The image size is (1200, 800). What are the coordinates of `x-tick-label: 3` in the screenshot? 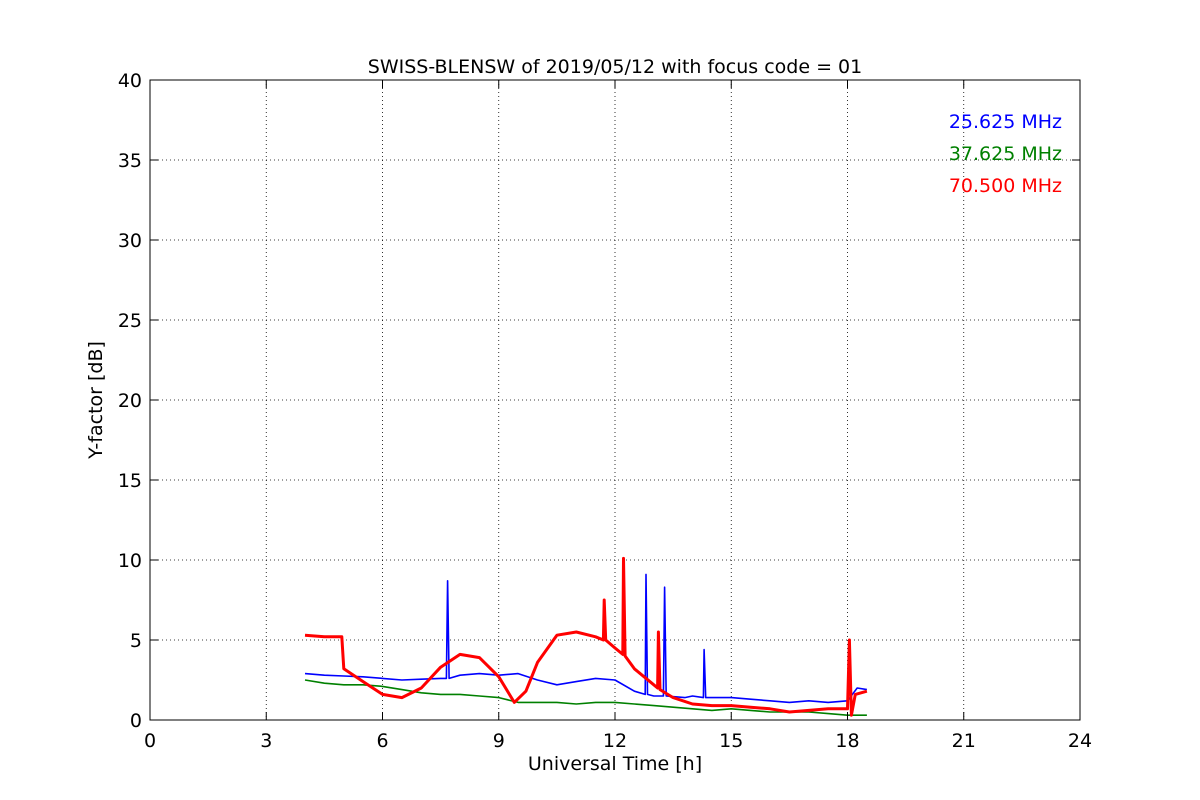 It's located at (266, 741).